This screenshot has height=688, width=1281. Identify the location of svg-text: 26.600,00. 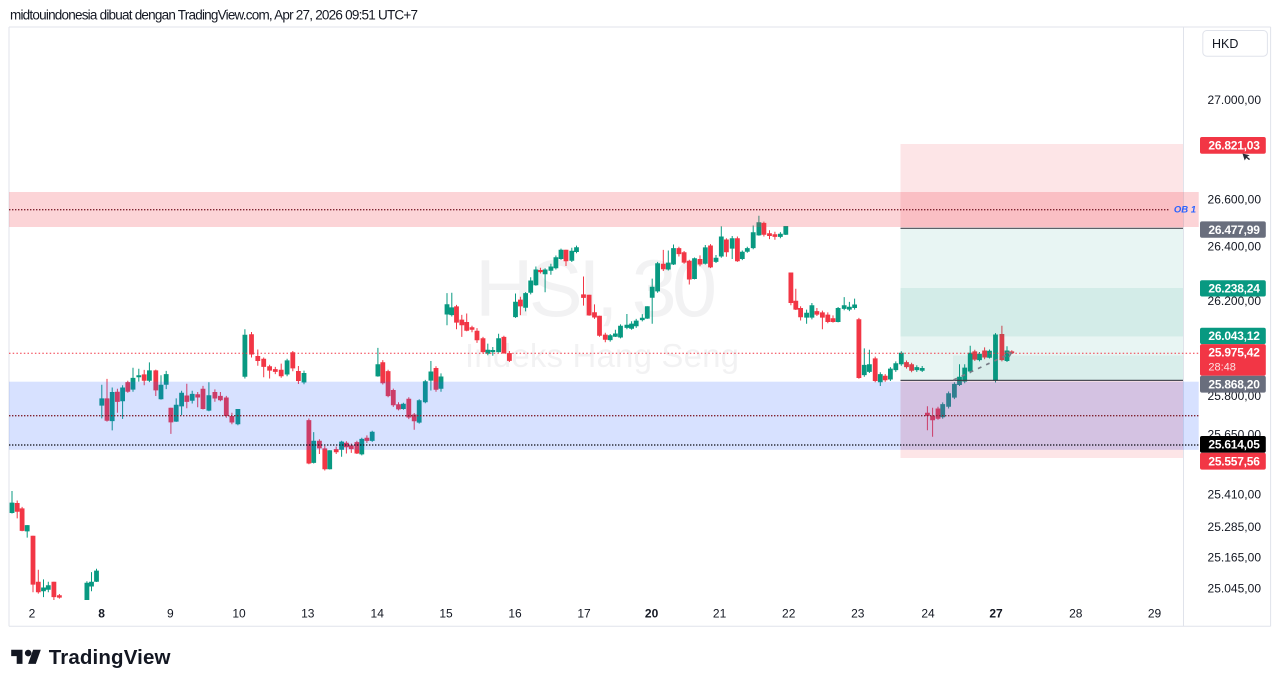
(1235, 200).